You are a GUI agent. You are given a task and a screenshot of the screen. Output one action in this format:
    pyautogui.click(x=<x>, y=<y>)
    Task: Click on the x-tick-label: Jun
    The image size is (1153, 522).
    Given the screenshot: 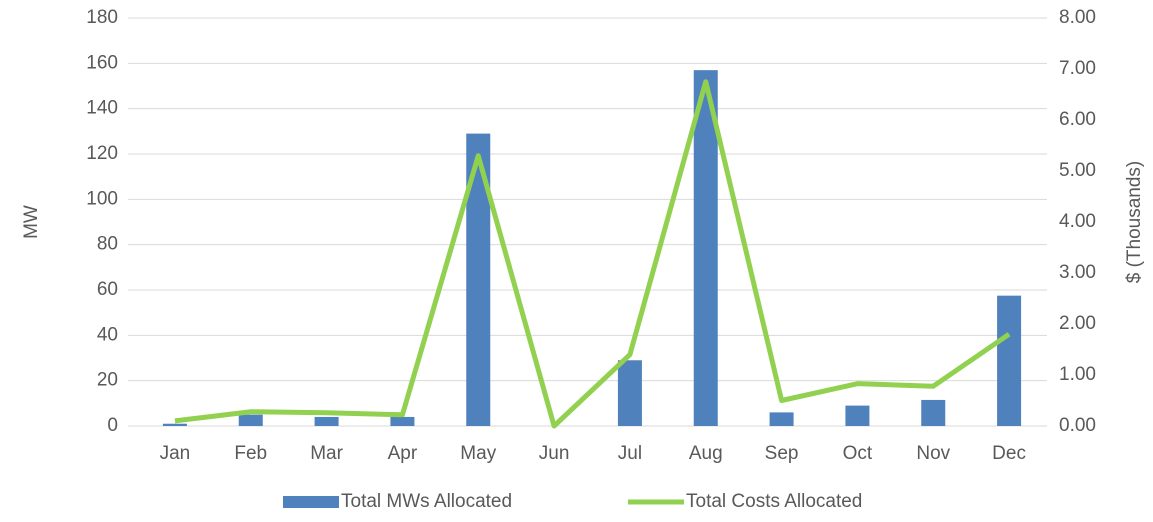 What is the action you would take?
    pyautogui.click(x=554, y=453)
    